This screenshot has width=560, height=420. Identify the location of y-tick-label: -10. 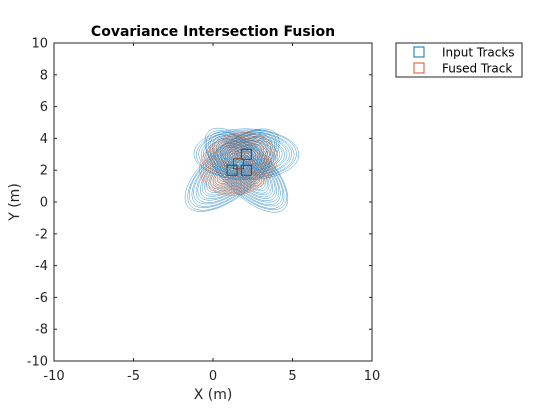
(37, 362).